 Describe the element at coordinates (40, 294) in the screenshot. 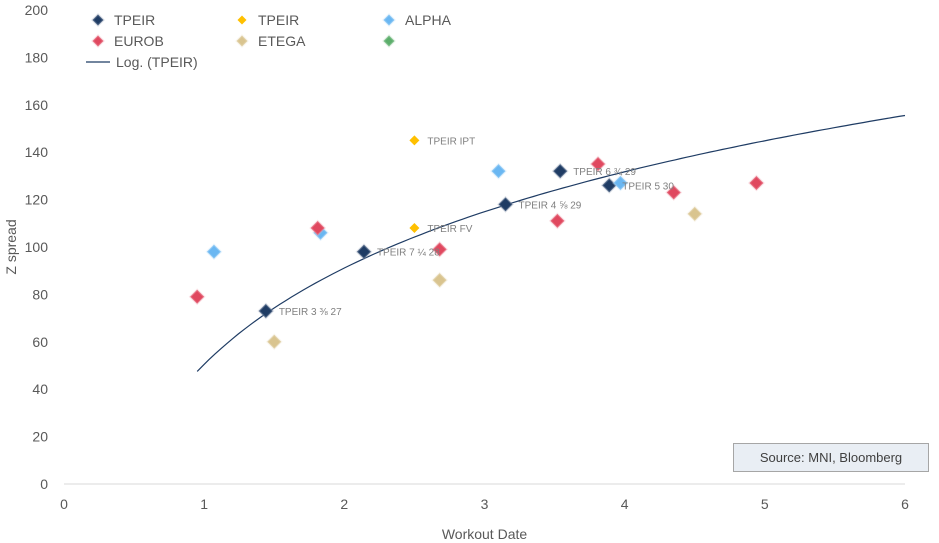

I see `y-tick-label: 80` at that location.